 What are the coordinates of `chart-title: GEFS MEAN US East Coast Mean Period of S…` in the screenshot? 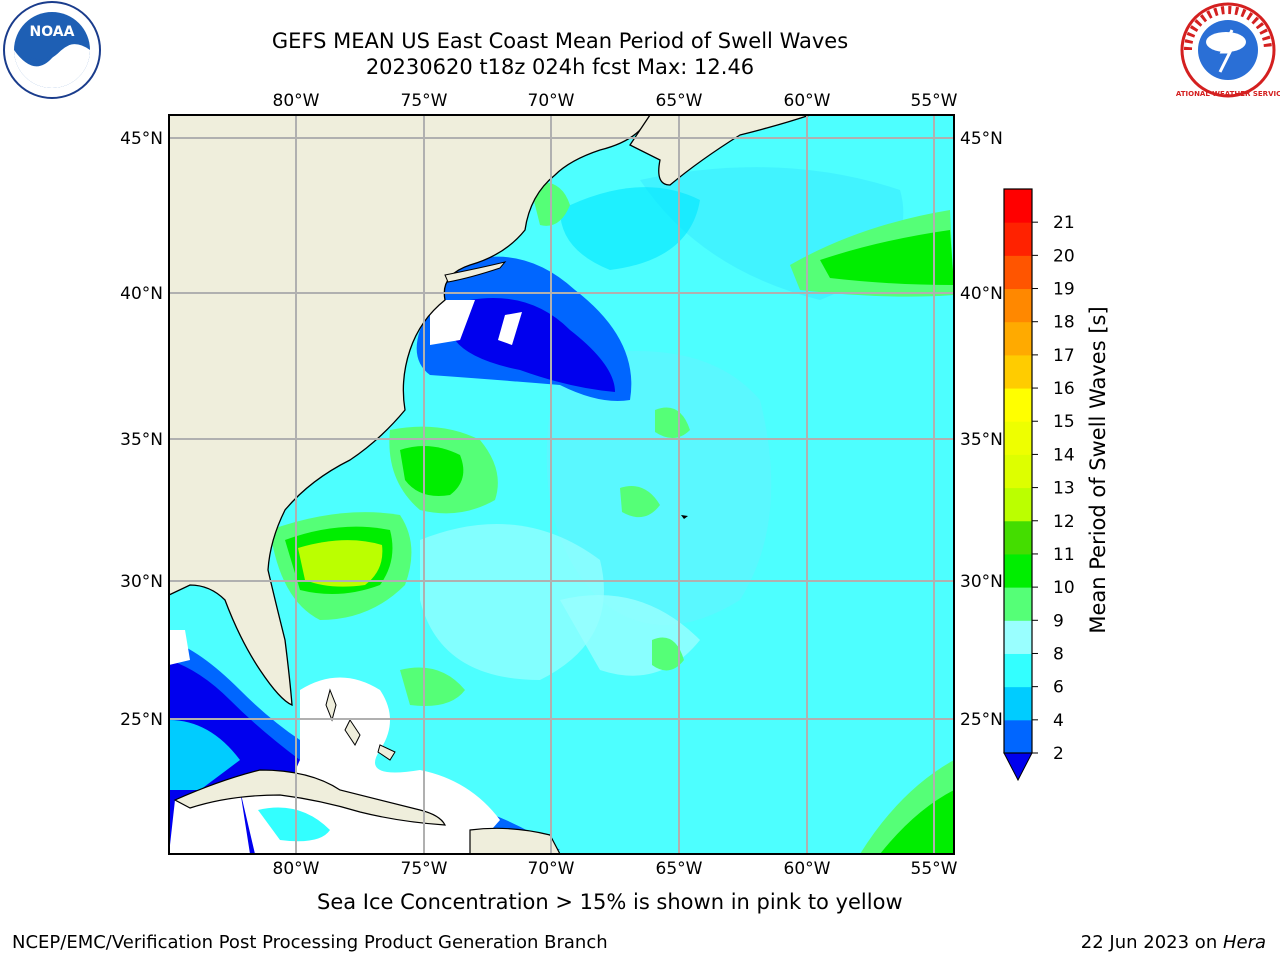 It's located at (560, 41).